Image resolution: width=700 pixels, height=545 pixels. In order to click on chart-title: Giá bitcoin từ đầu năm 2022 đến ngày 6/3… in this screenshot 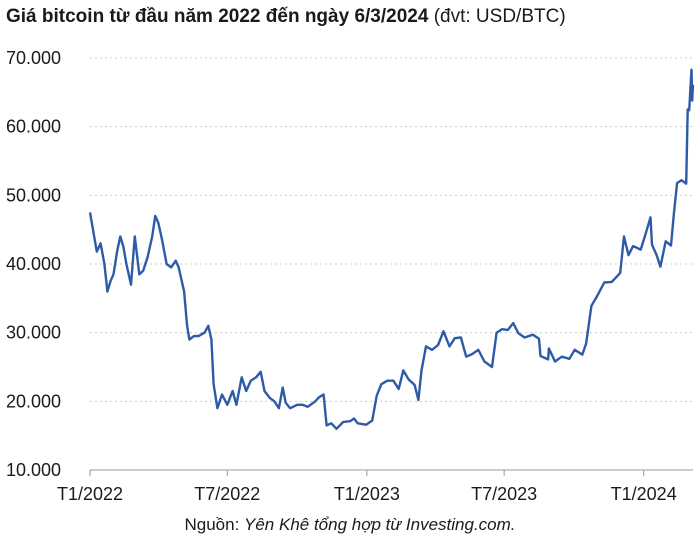, I will do `click(286, 17)`.